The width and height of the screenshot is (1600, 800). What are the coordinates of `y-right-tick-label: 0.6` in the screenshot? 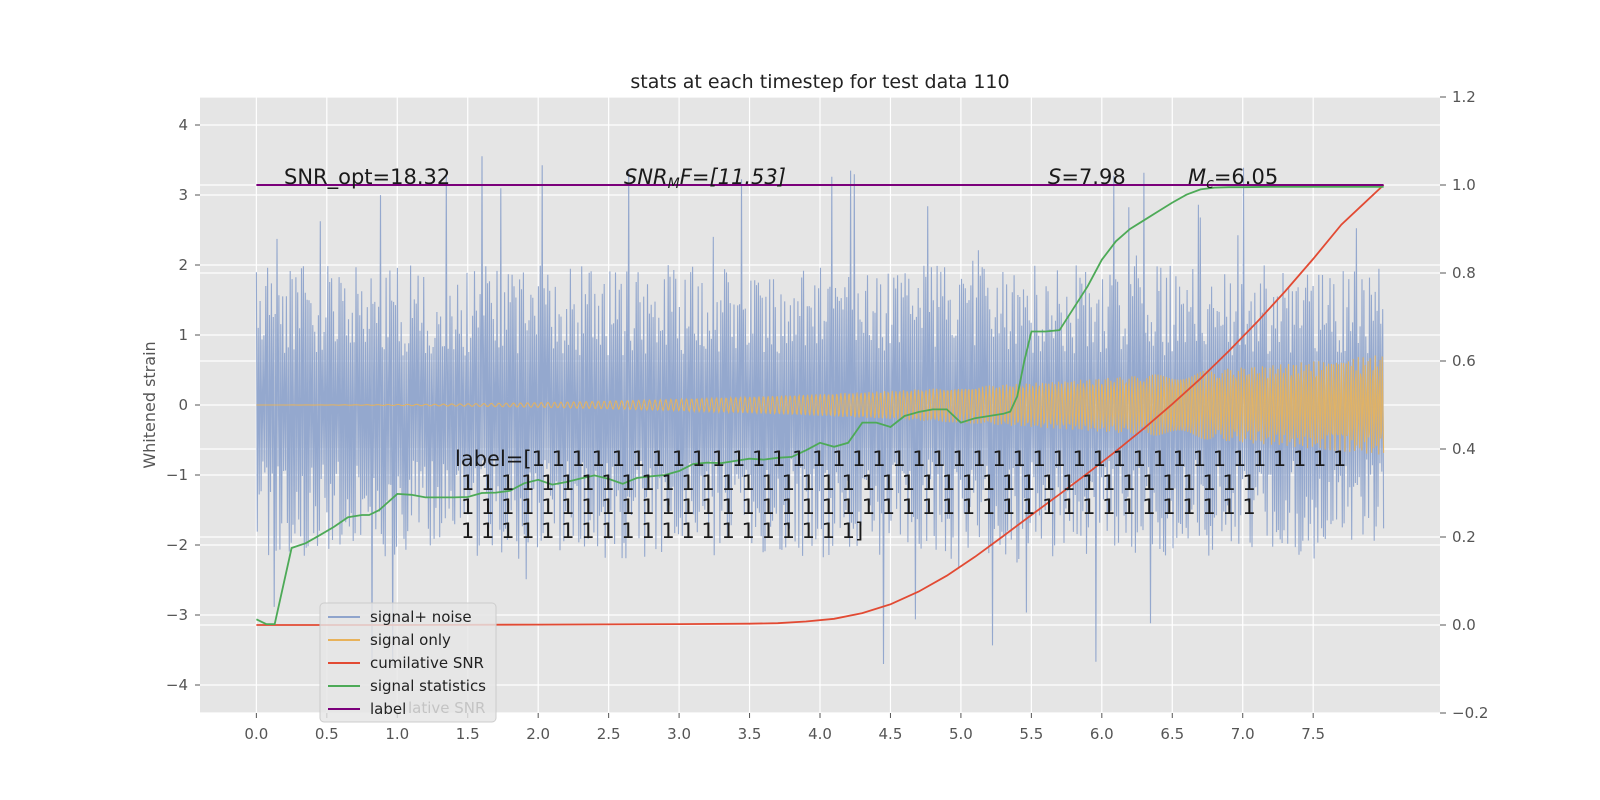 It's located at (1464, 361).